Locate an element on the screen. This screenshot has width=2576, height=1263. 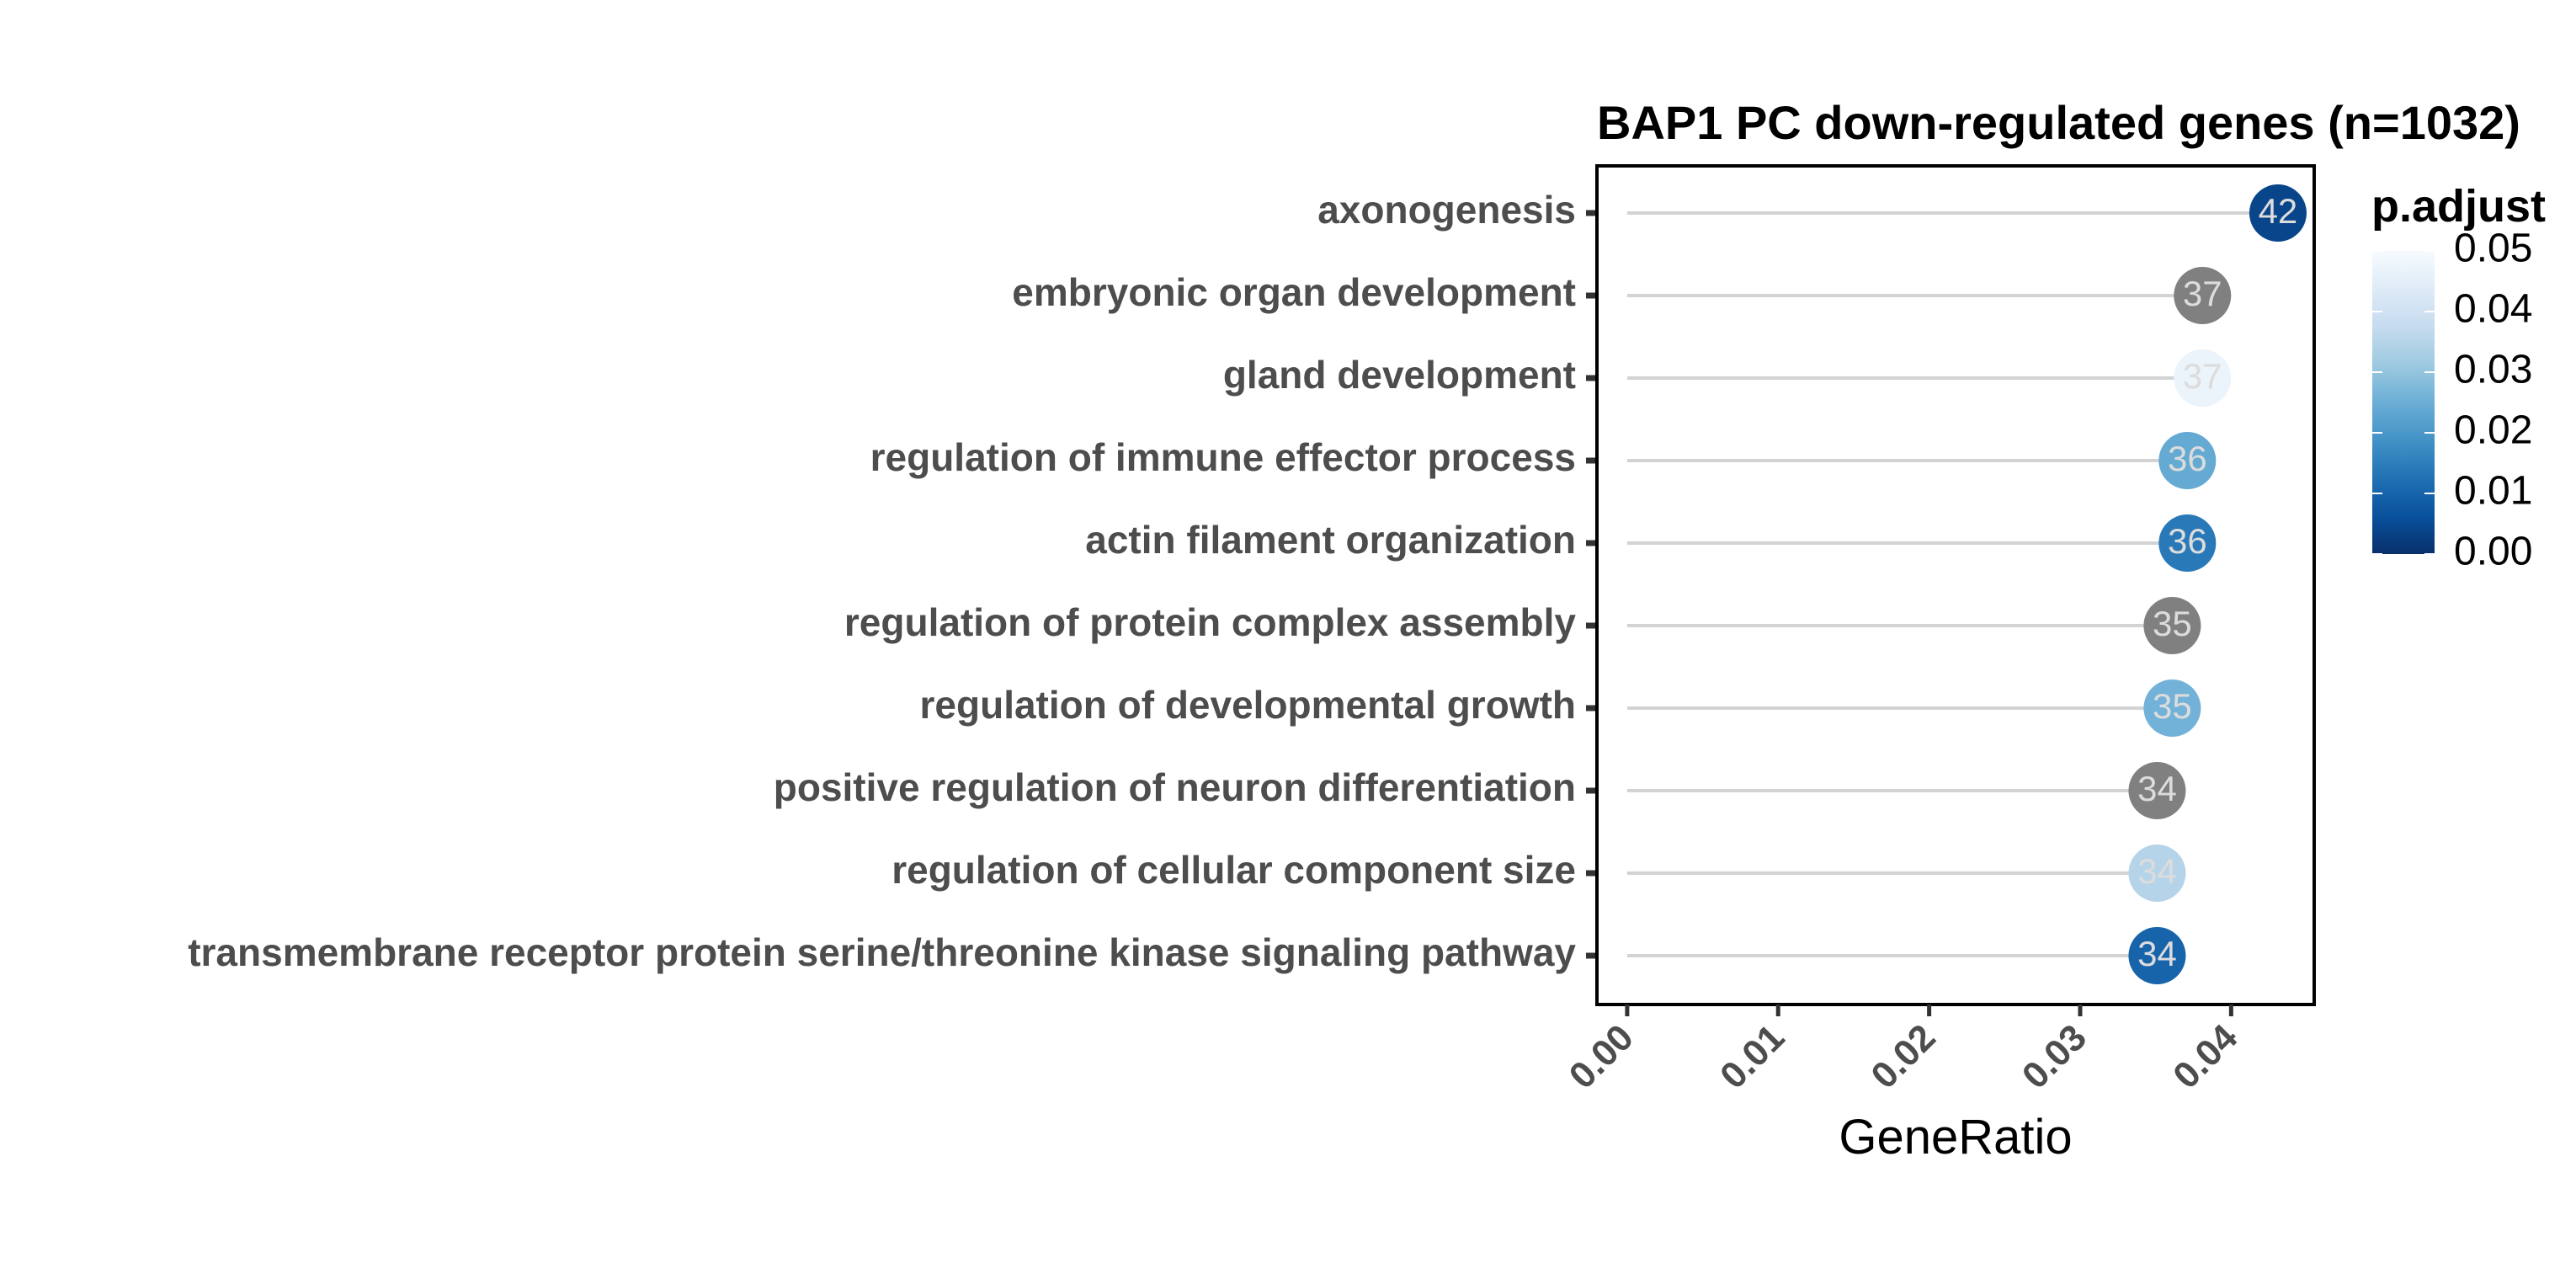
legend-tick-label: 0.02 is located at coordinates (2493, 430).